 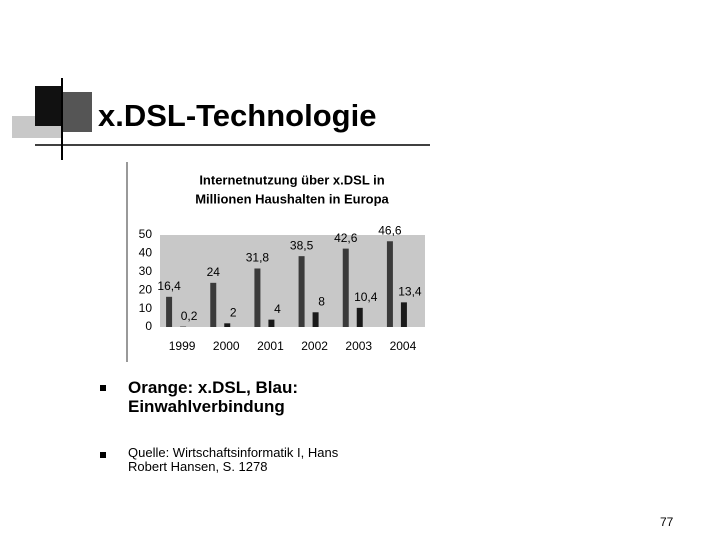 What do you see at coordinates (148, 326) in the screenshot?
I see `y-tick-label: 0` at bounding box center [148, 326].